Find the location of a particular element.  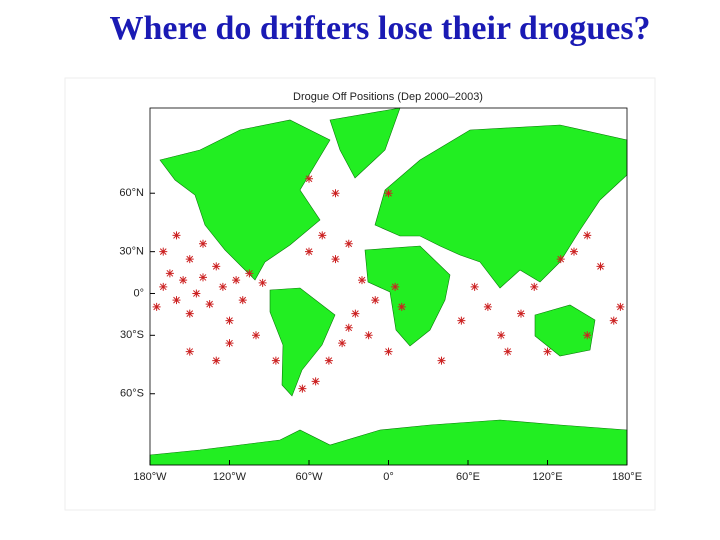

x-tick-label: 180°W is located at coordinates (150, 477).